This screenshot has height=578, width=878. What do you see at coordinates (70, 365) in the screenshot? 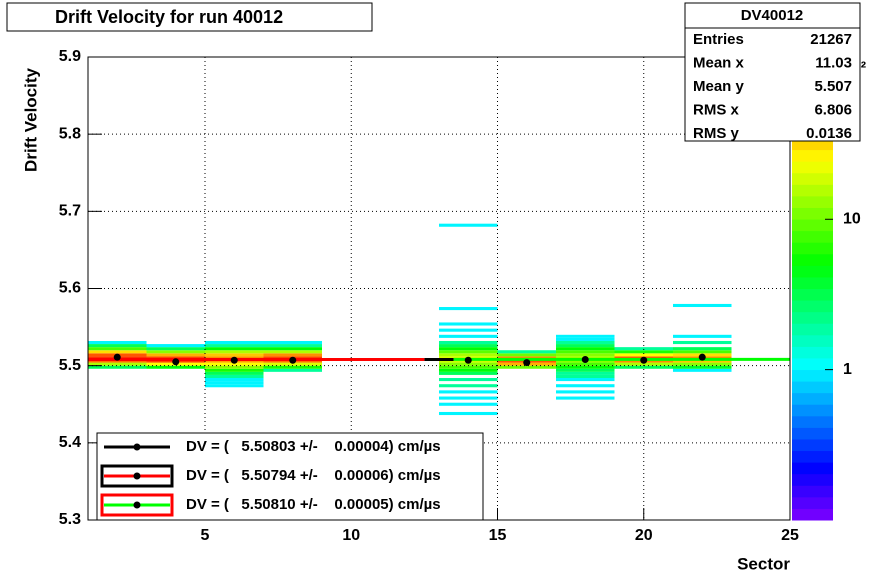
I see `y-tick-label: 5.5` at bounding box center [70, 365].